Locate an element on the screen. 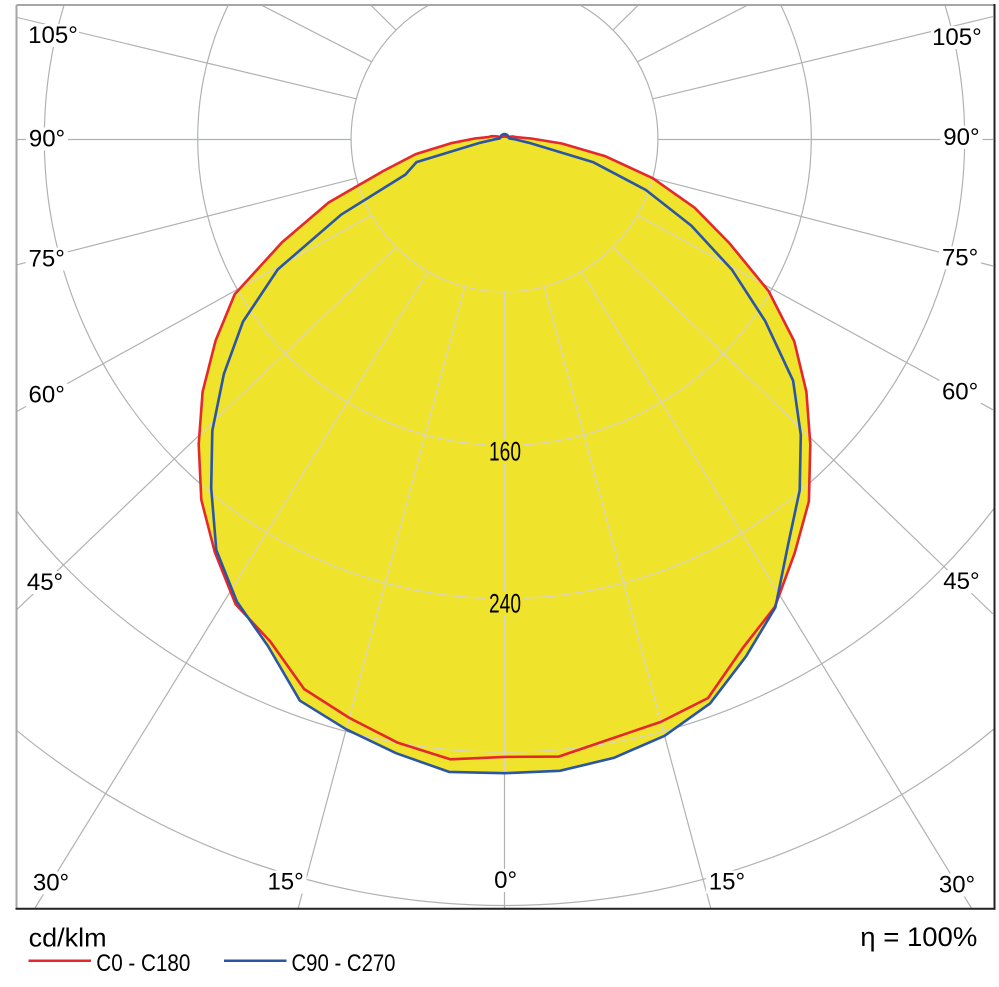 The width and height of the screenshot is (999, 987). svg-text: cd/klm is located at coordinates (68, 938).